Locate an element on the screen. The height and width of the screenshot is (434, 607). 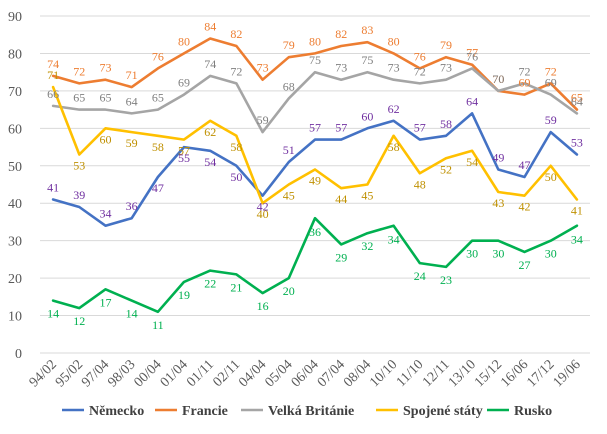
data-label: 21 is located at coordinates (236, 287).